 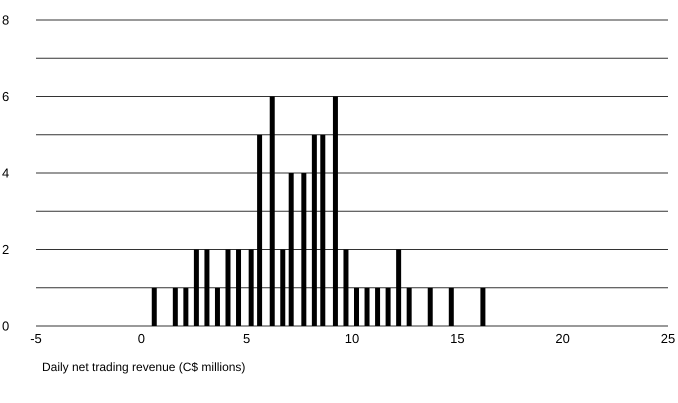 I want to click on x-tick-label: 0, so click(x=141, y=338).